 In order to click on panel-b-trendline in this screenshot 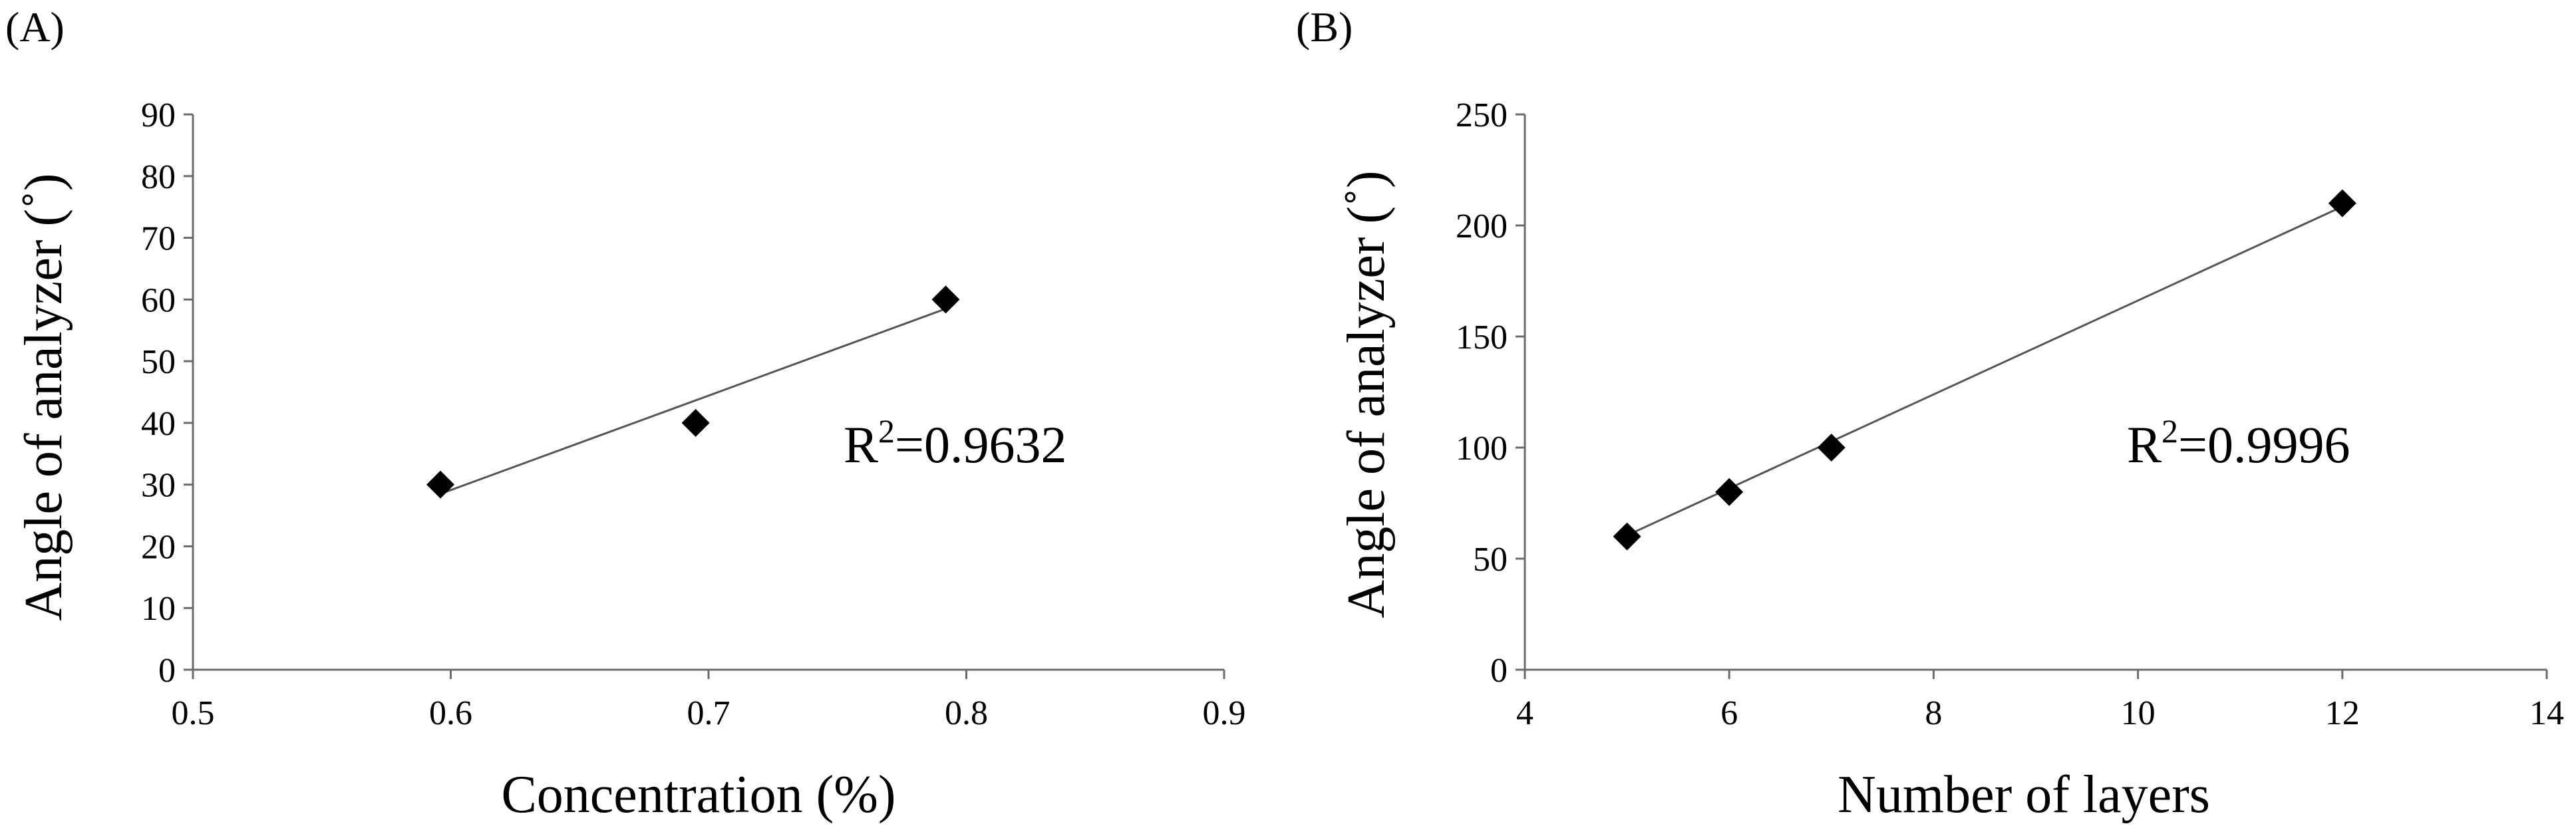, I will do `click(1984, 371)`.